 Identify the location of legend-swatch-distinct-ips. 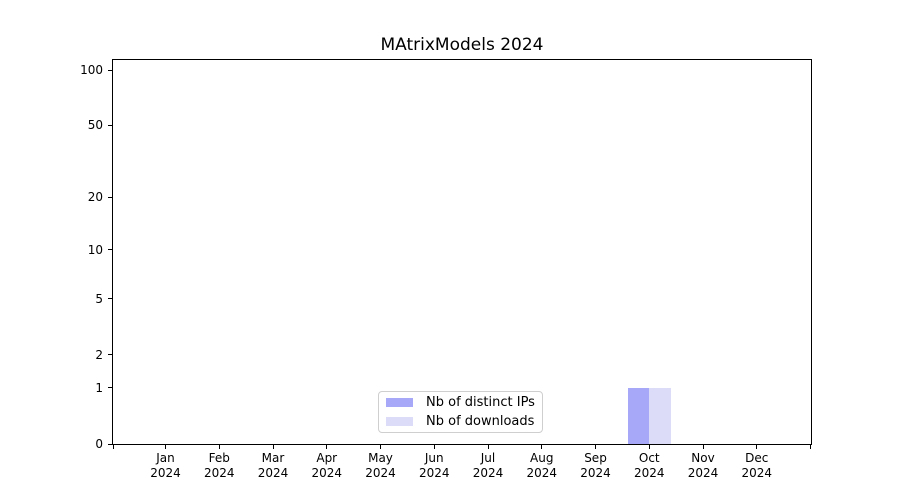
(399, 402).